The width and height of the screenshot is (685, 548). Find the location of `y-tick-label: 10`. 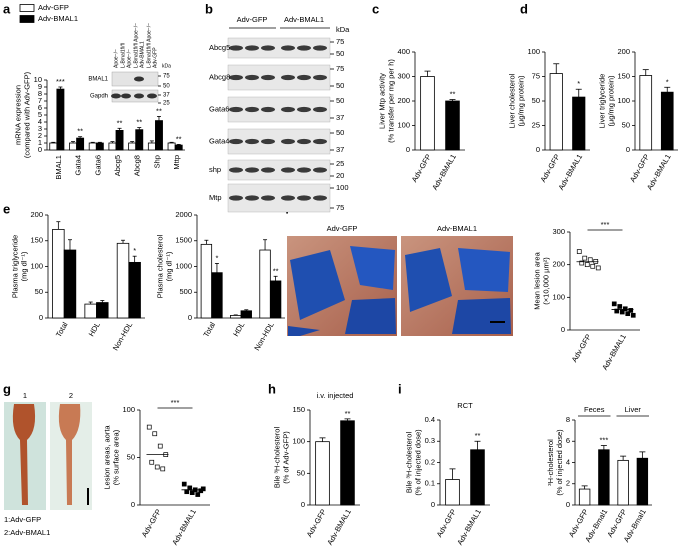

y-tick-label: 10 is located at coordinates (38, 79).